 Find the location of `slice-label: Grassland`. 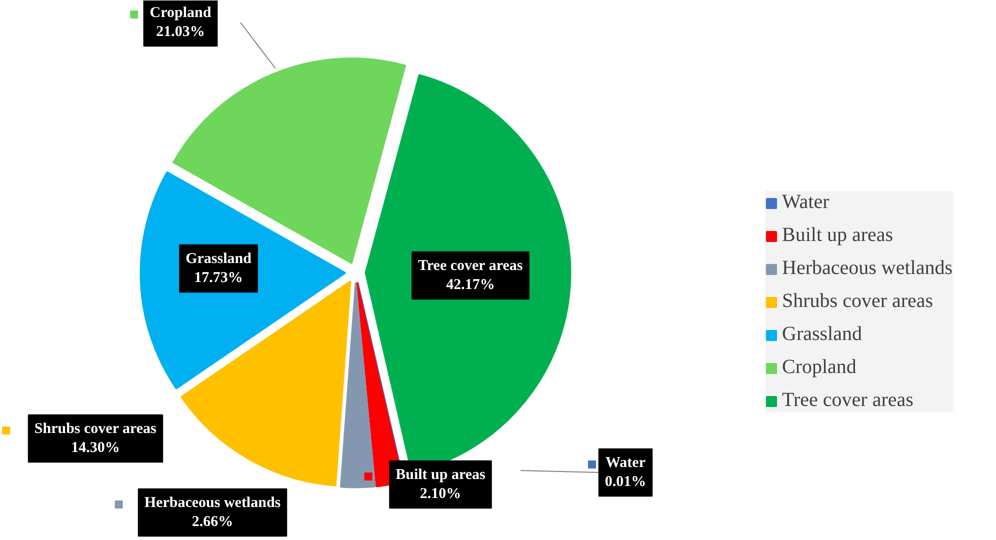

slice-label: Grassland is located at coordinates (219, 258).